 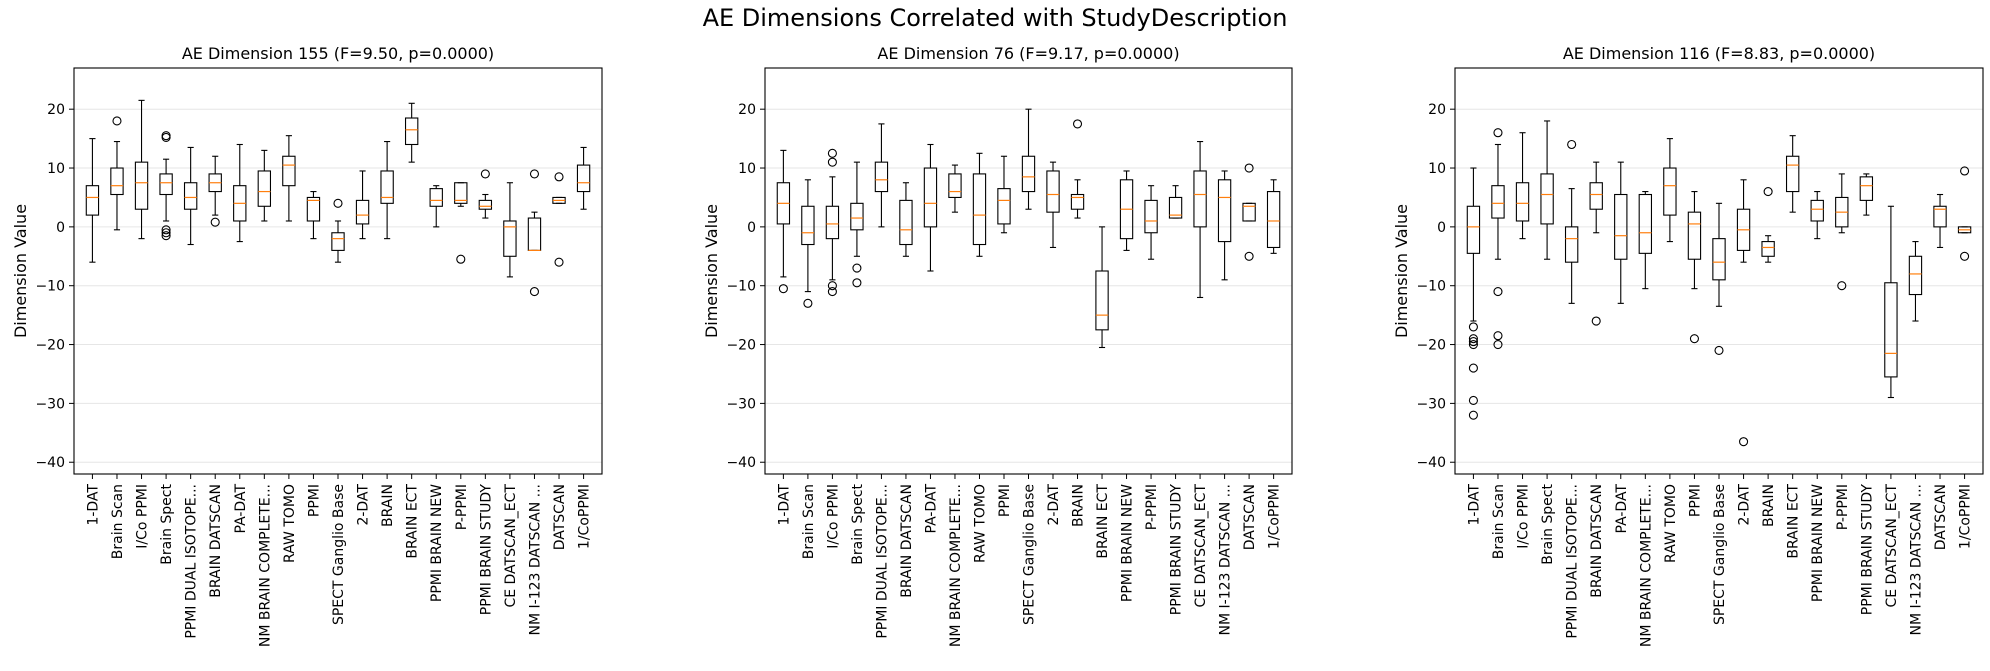 I want to click on x-tick-label: I/Co PPMI, so click(x=1524, y=516).